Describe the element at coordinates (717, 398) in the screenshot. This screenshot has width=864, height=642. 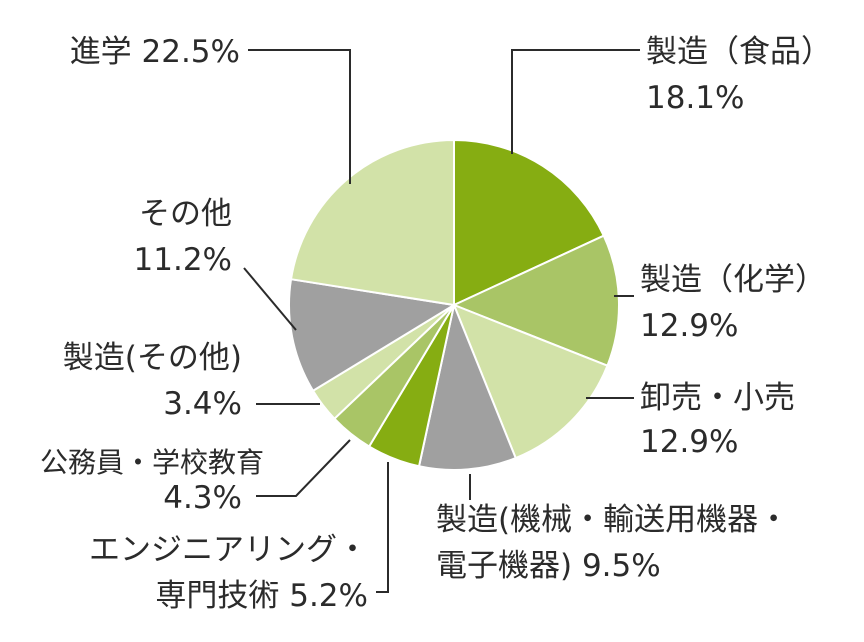
I see `label-retail-name: 卸売・小売` at that location.